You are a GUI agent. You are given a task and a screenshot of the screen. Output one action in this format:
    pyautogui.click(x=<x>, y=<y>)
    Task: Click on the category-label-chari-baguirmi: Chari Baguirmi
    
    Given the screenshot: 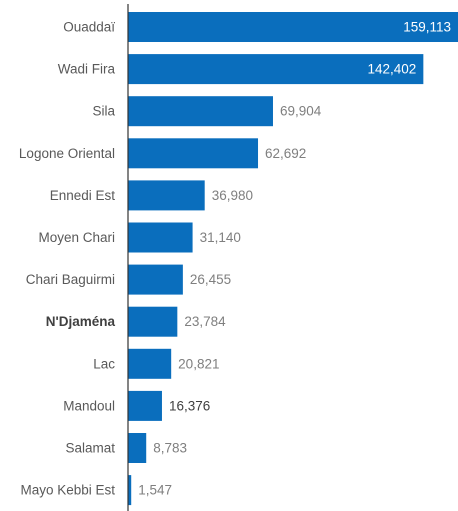 What is the action you would take?
    pyautogui.click(x=70, y=279)
    